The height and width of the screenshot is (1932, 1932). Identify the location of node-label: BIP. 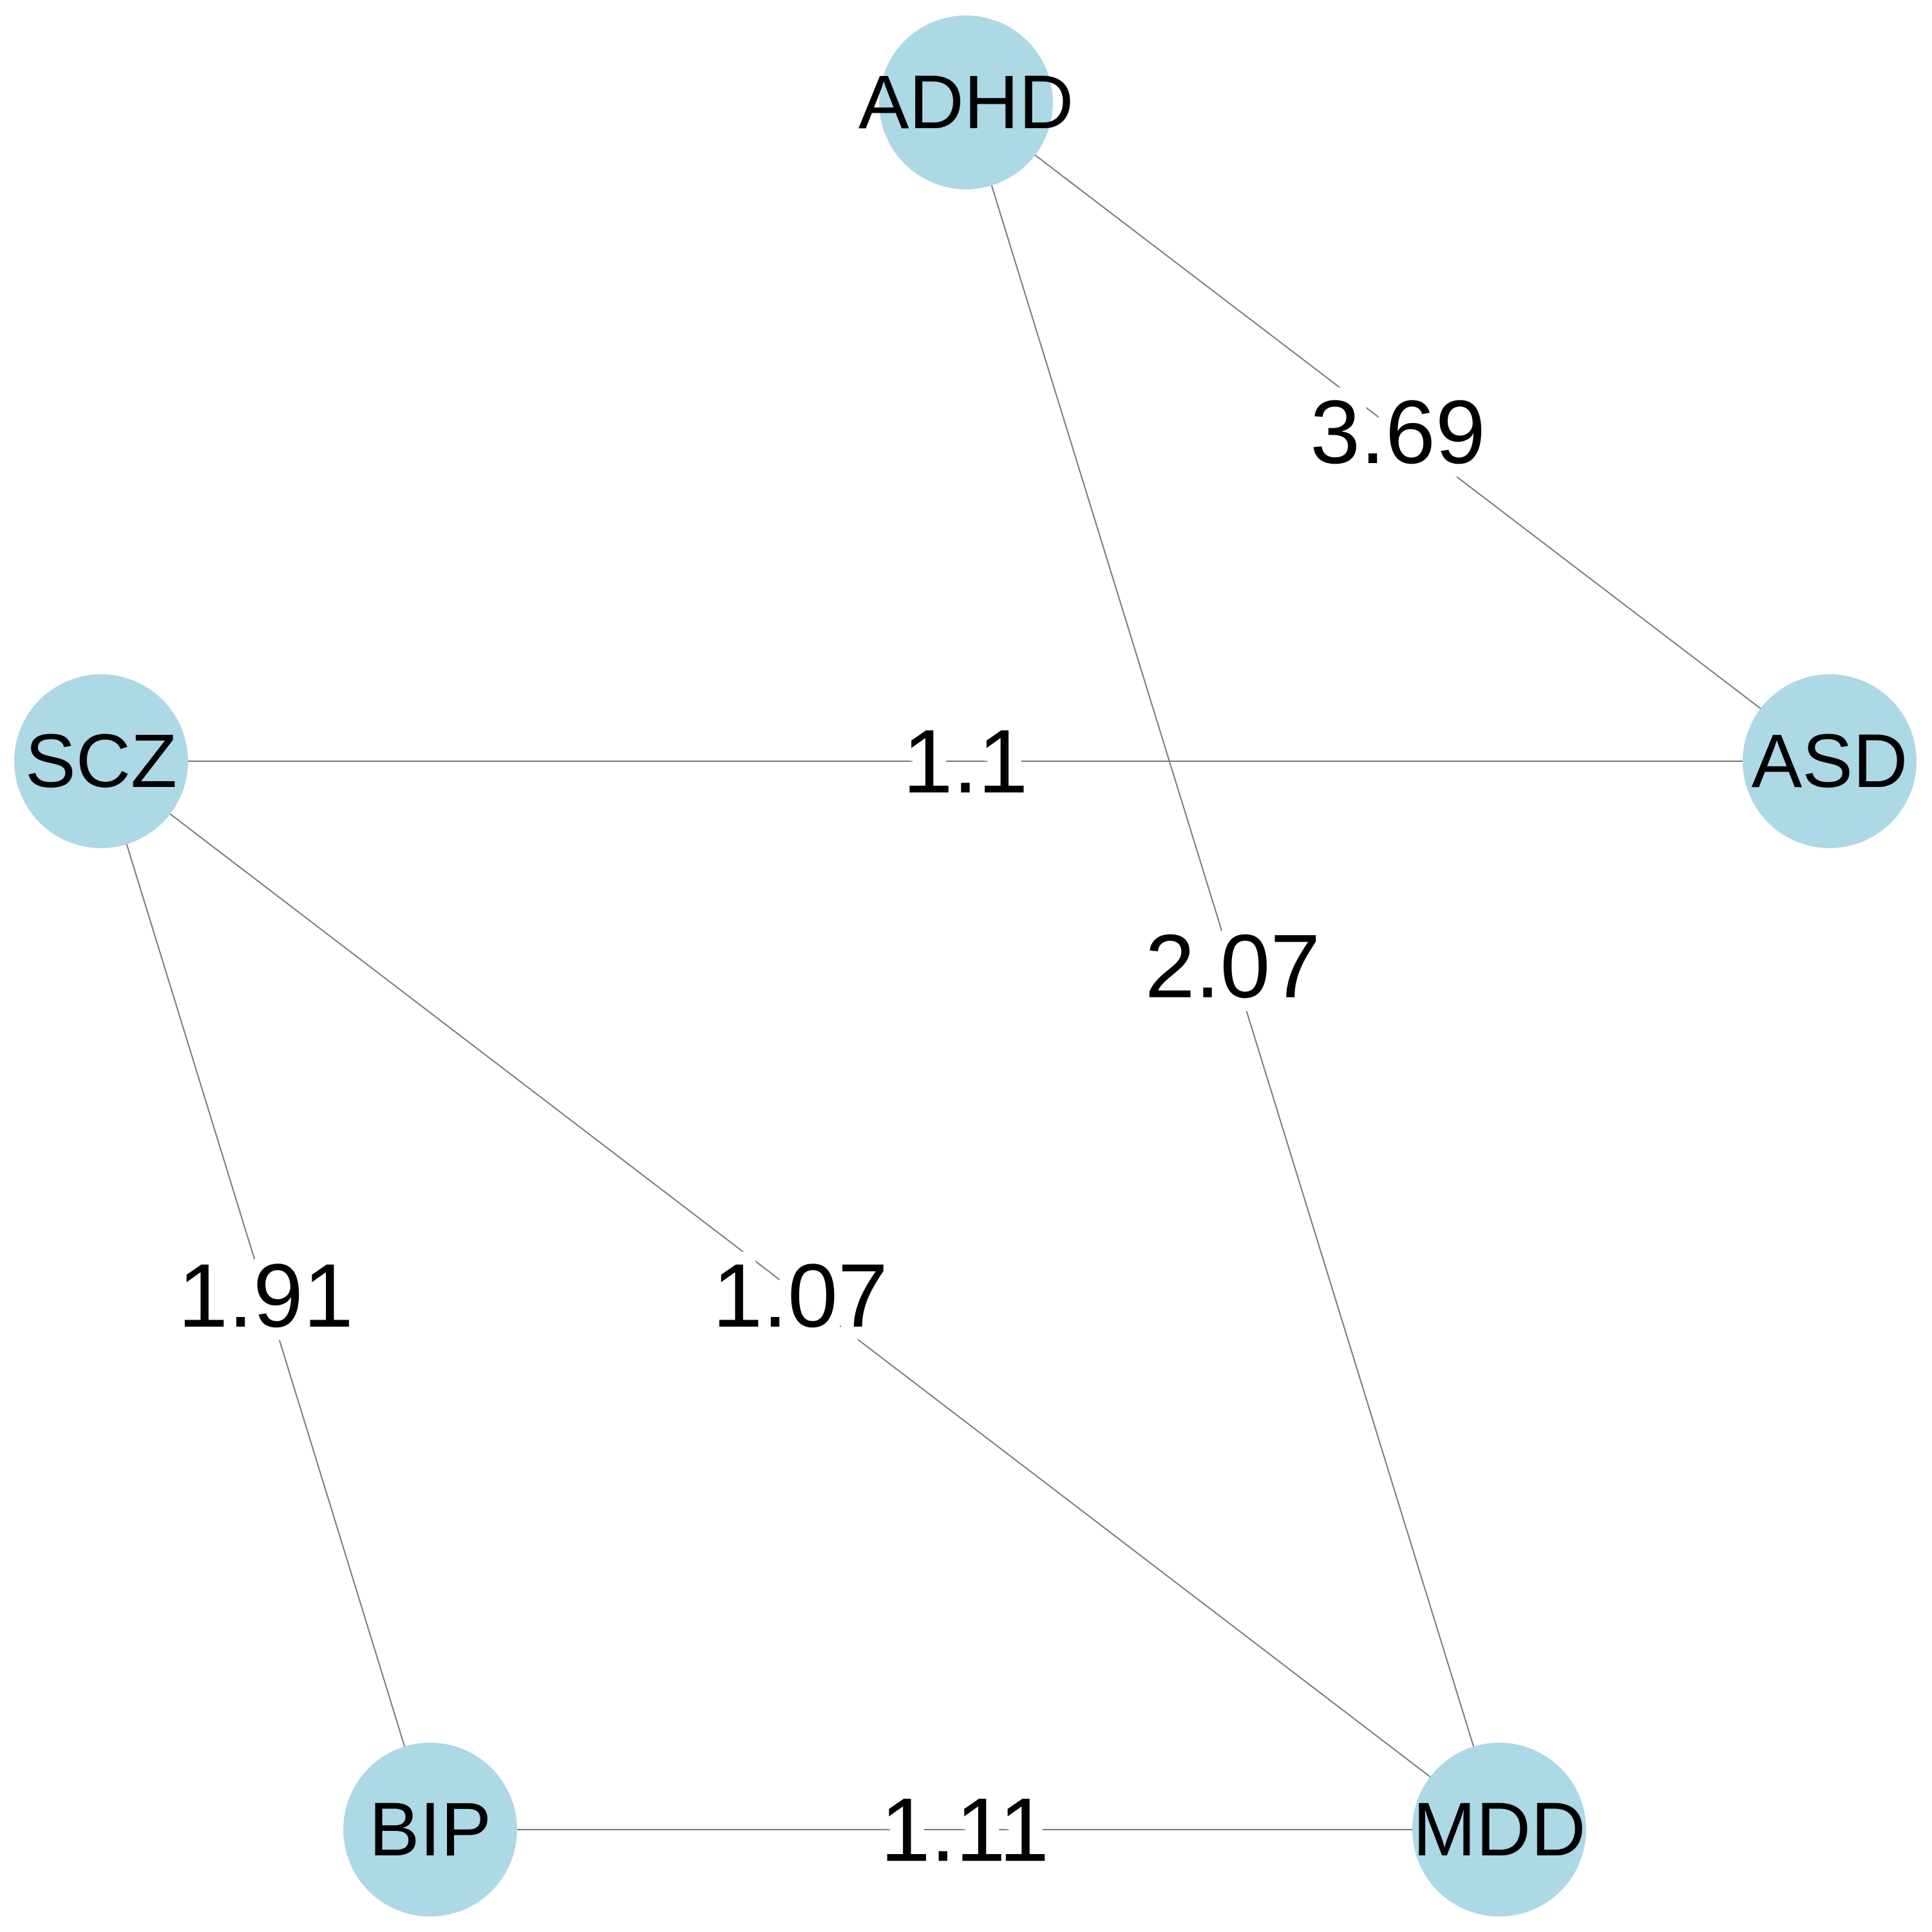
(430, 1830).